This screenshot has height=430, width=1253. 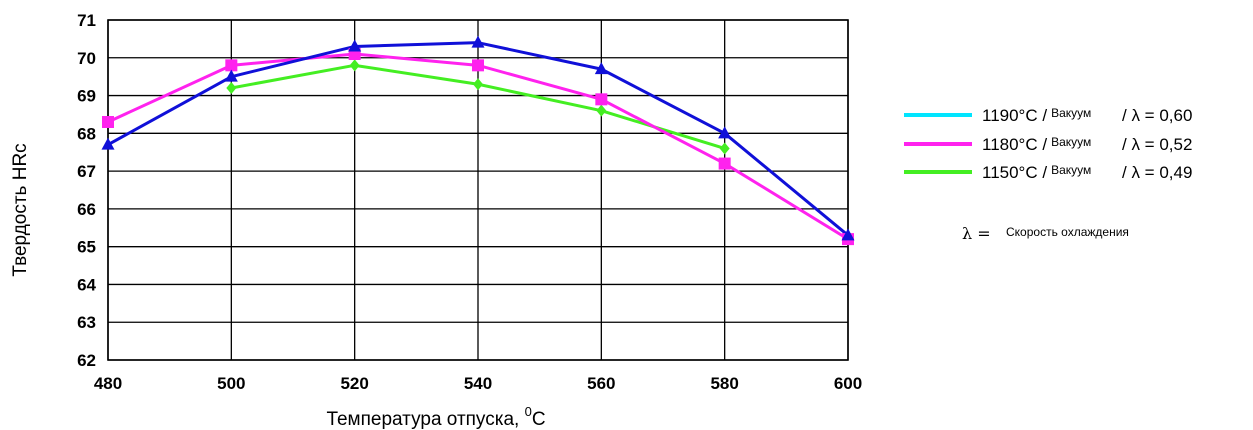 What do you see at coordinates (108, 383) in the screenshot?
I see `x-tick-label: 480` at bounding box center [108, 383].